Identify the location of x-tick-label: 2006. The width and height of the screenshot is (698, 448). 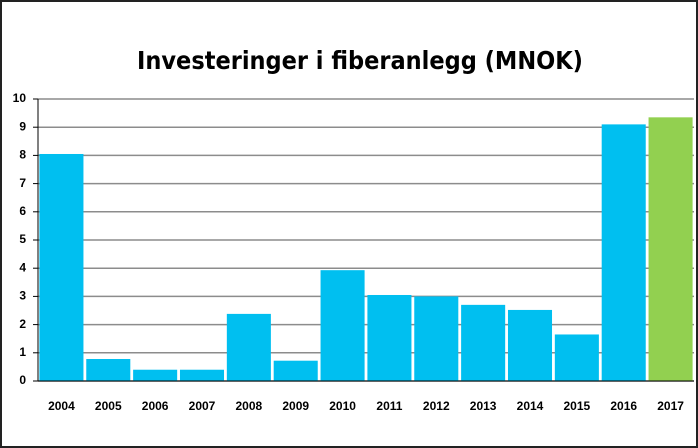
(155, 406).